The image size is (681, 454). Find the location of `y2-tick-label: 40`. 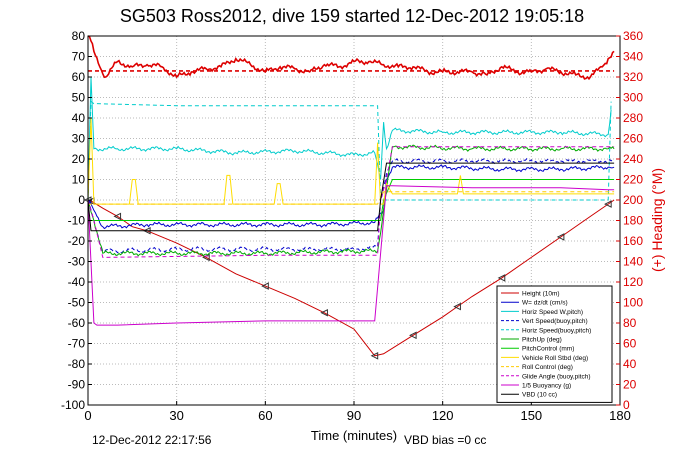

y2-tick-label: 40 is located at coordinates (630, 364).